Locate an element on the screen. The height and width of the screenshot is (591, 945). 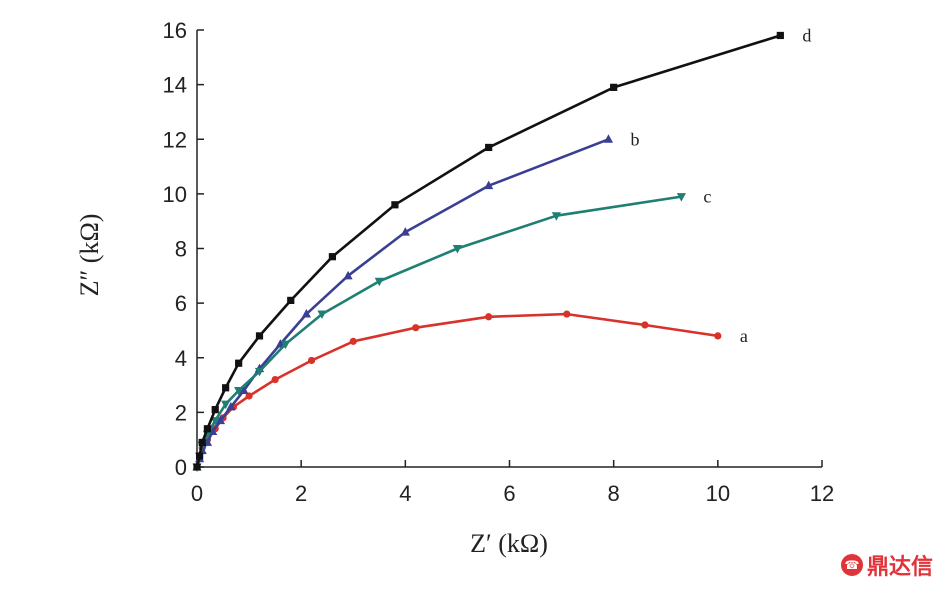
x-tick-label: 8 is located at coordinates (614, 493).